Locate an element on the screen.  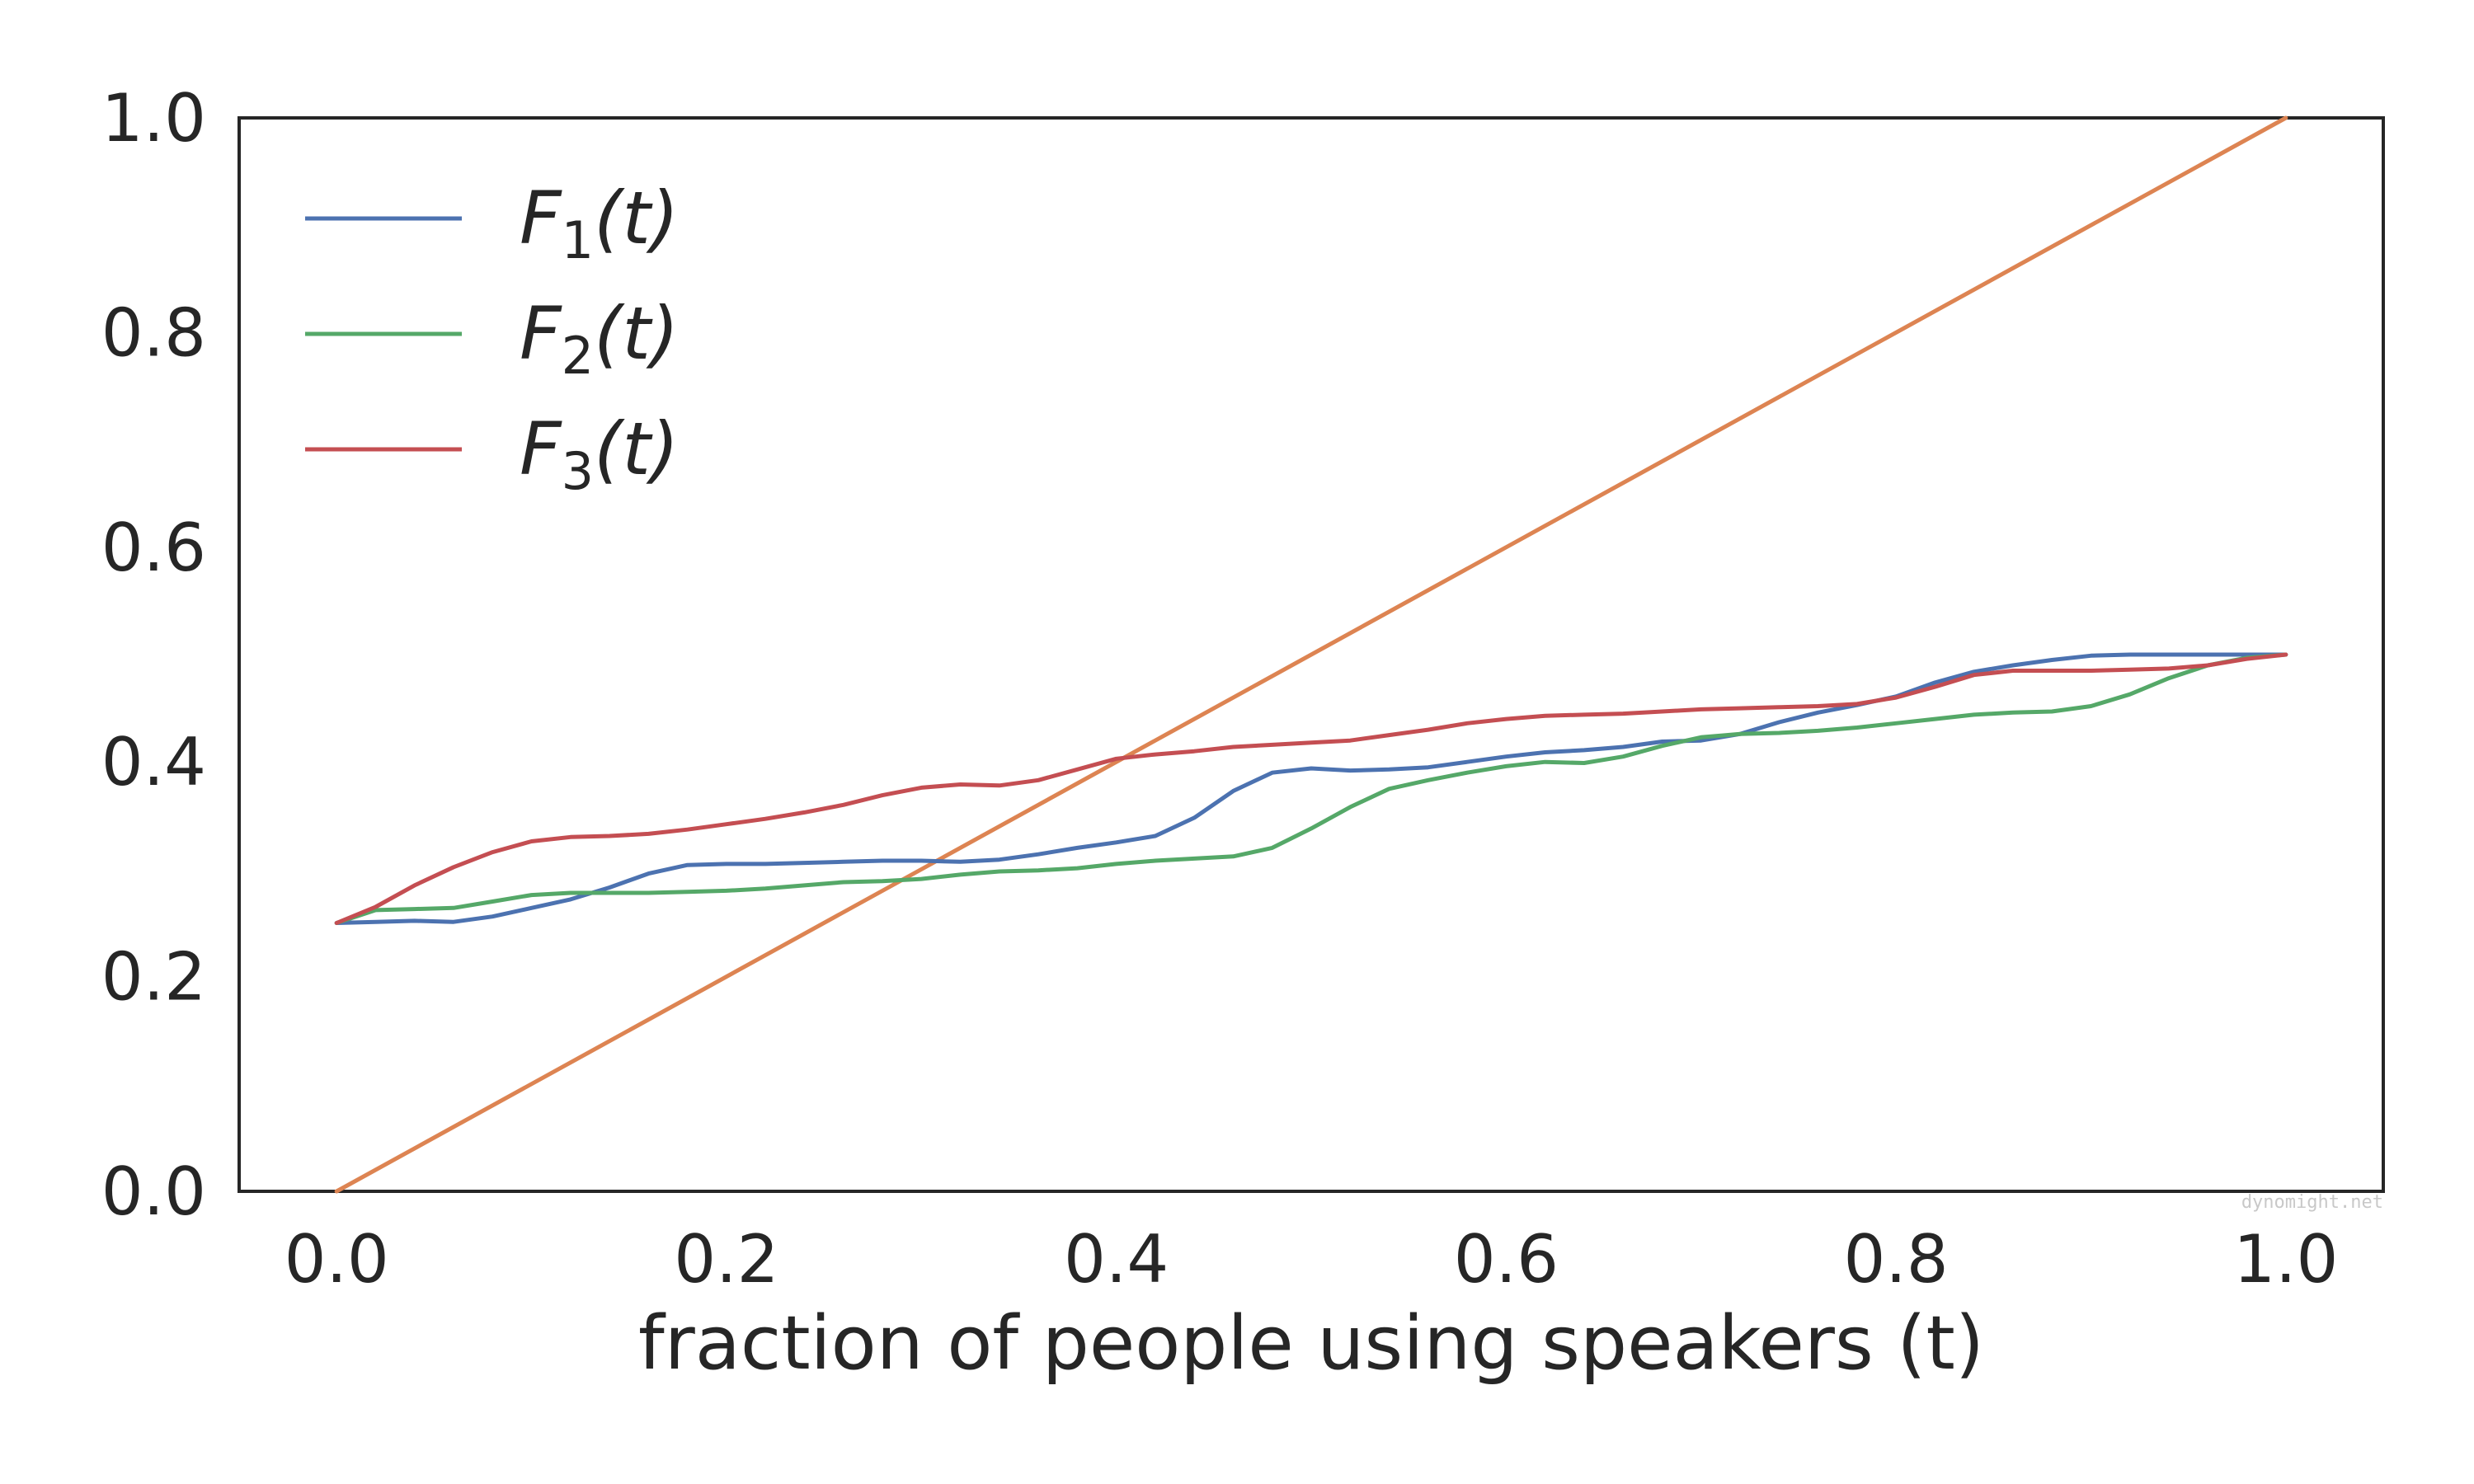
x-tick-label: 0.4 is located at coordinates (1116, 1259).